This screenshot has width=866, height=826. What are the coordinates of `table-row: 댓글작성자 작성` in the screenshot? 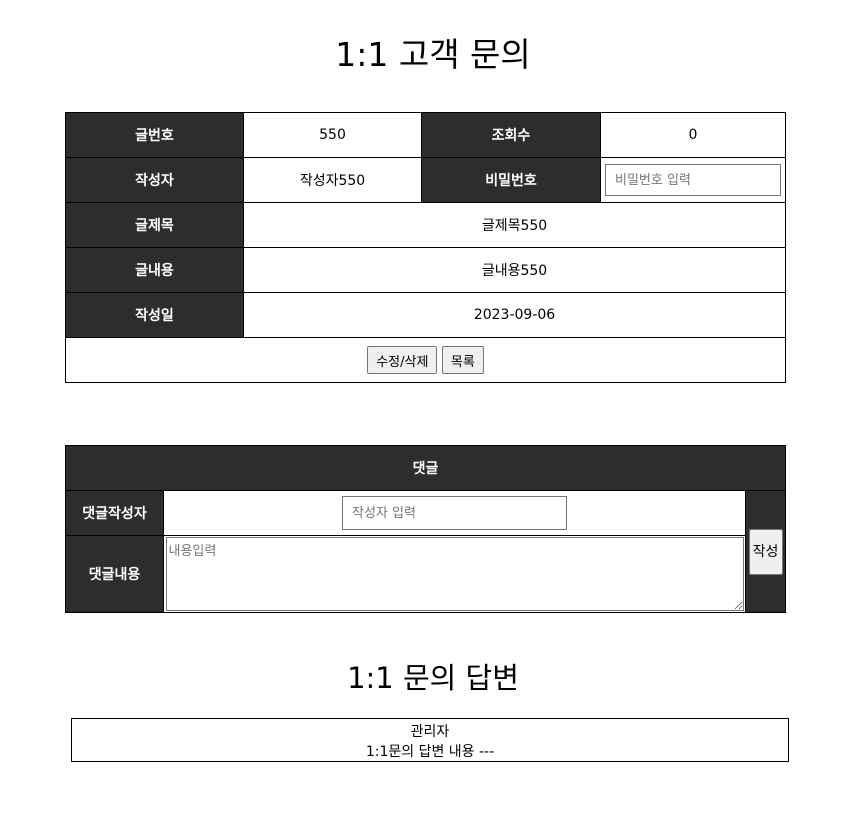 It's located at (425, 551).